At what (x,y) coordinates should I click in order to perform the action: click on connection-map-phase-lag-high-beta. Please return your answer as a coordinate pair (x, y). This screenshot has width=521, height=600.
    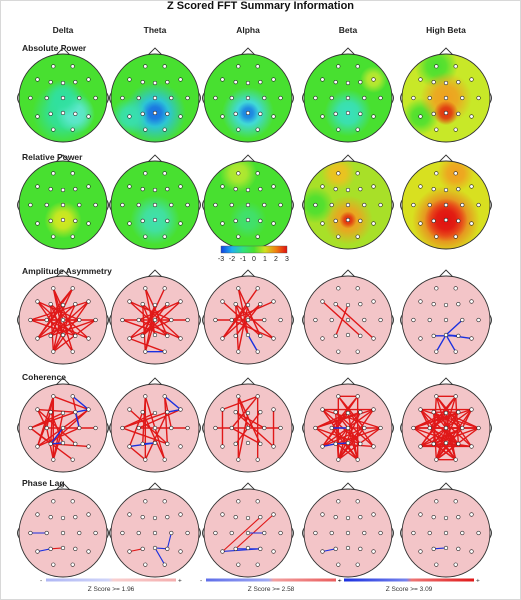
    Looking at the image, I should click on (446, 530).